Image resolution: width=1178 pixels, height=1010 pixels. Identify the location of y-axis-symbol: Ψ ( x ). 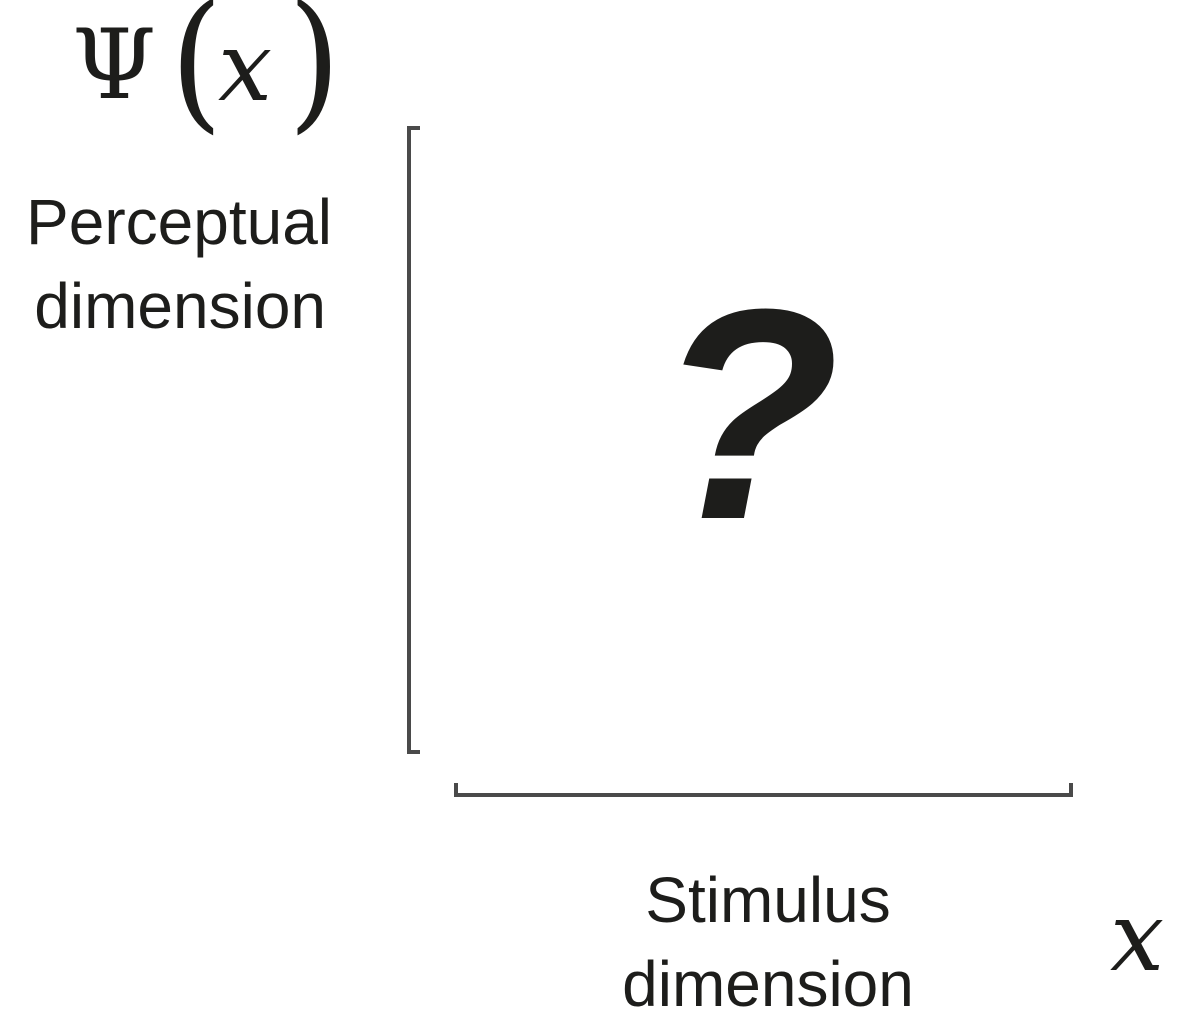
(206, 74).